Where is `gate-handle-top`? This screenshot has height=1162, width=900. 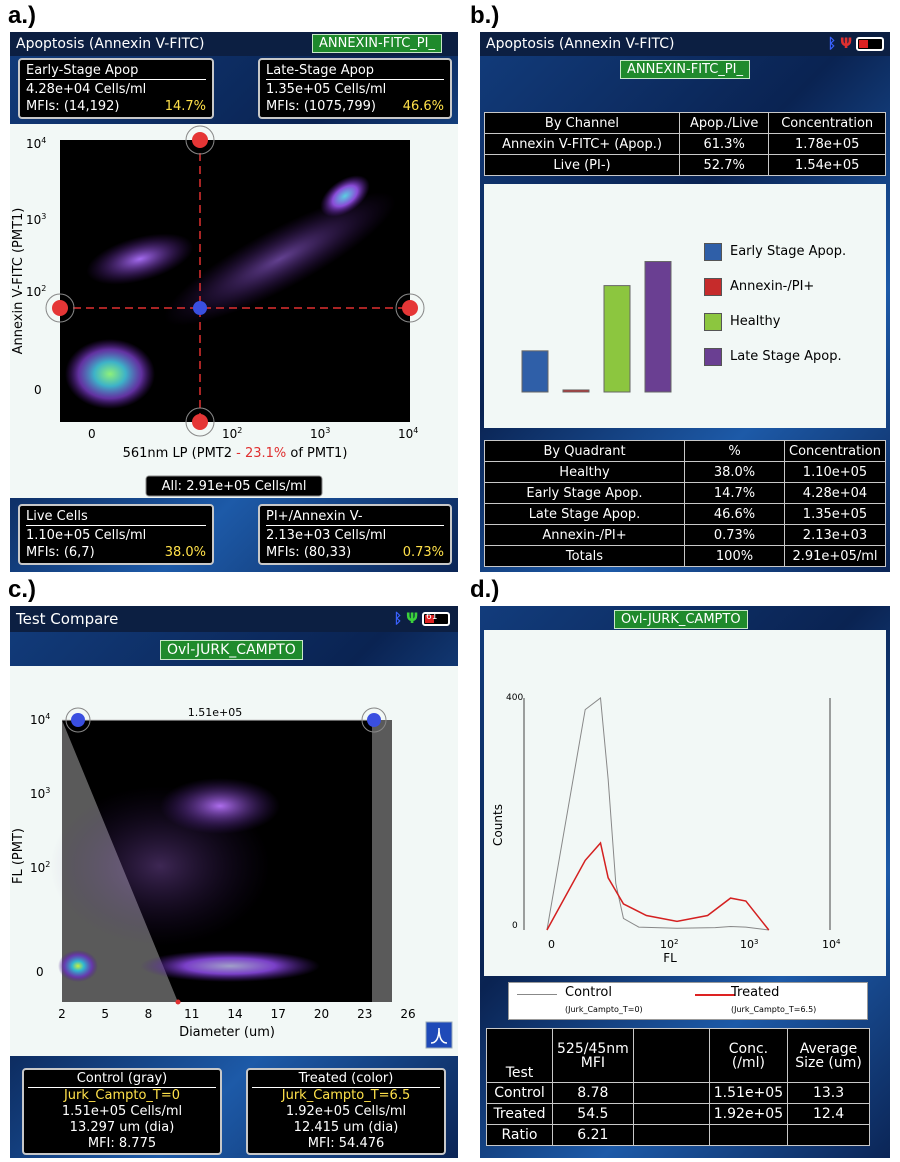
gate-handle-top is located at coordinates (200, 140).